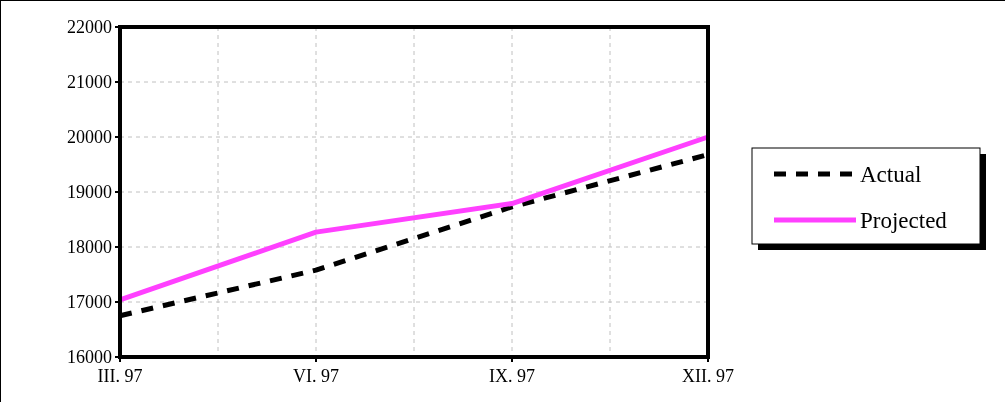 This screenshot has height=402, width=1005. I want to click on x-tick-label: IX. 97, so click(512, 376).